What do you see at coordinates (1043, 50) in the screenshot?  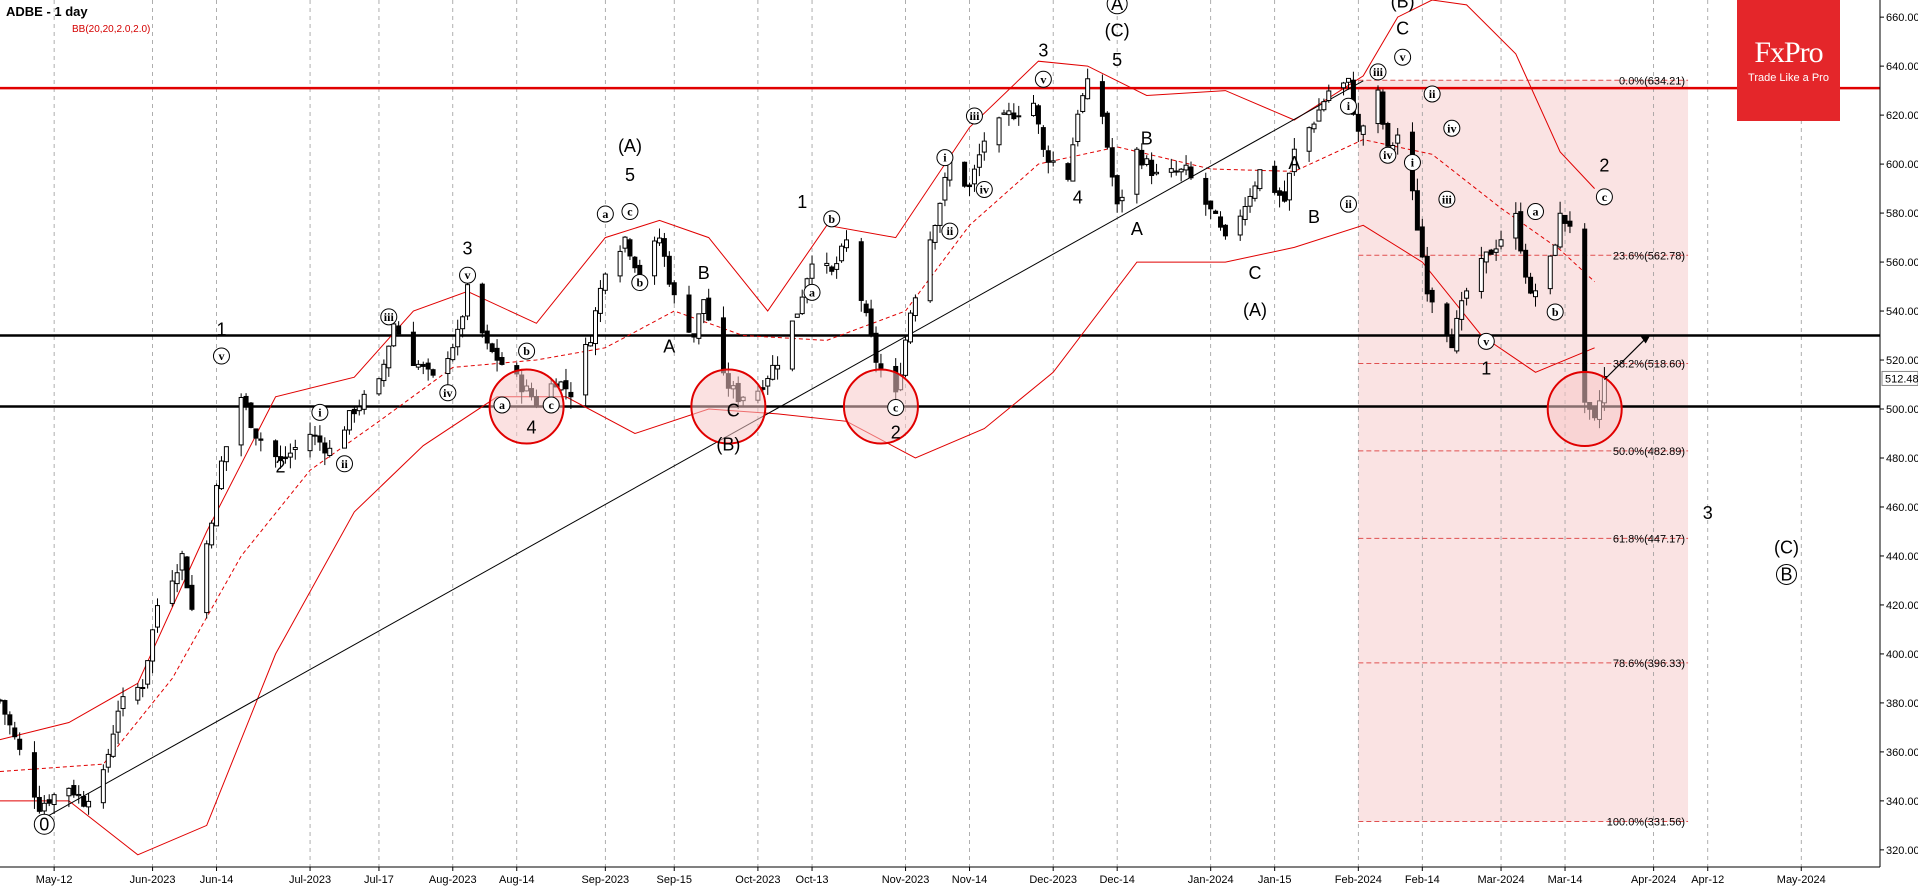 I see `wave-label: 3` at bounding box center [1043, 50].